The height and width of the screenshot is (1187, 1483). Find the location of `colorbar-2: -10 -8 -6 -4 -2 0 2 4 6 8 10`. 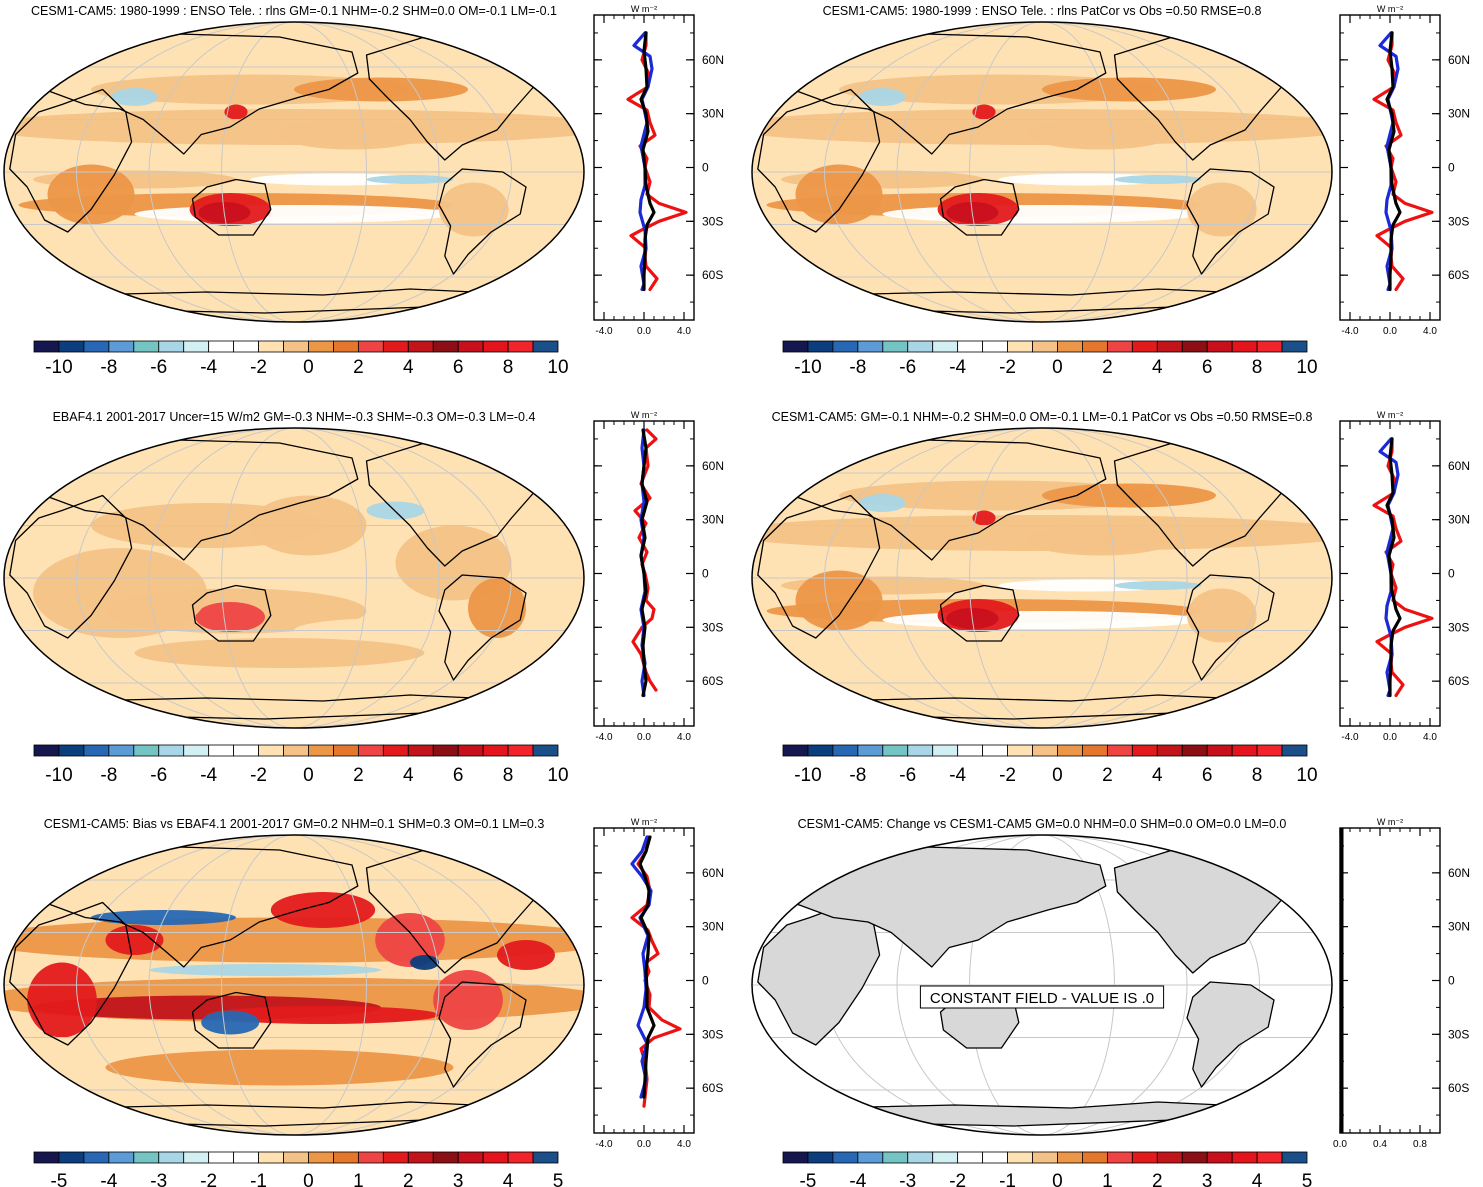

colorbar-2: -10 -8 -6 -4 -2 0 2 4 6 8 10 is located at coordinates (1050, 359).